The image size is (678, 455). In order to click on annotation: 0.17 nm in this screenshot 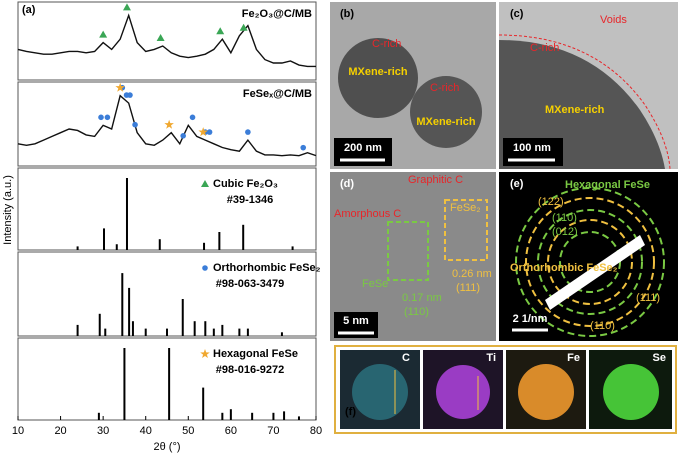, I will do `click(422, 298)`.